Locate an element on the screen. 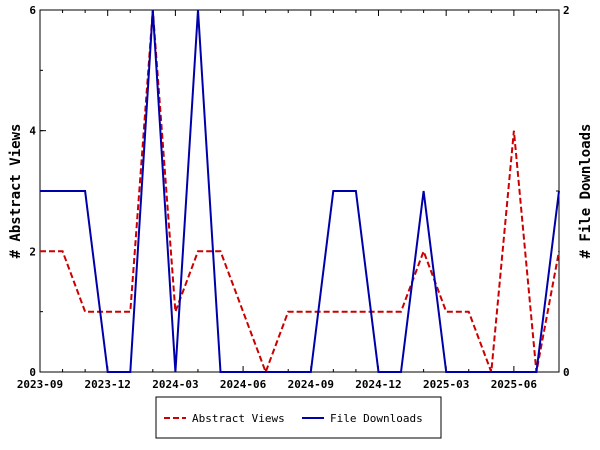 Image resolution: width=600 pixels, height=450 pixels. y2-tick-label: 0 is located at coordinates (566, 372).